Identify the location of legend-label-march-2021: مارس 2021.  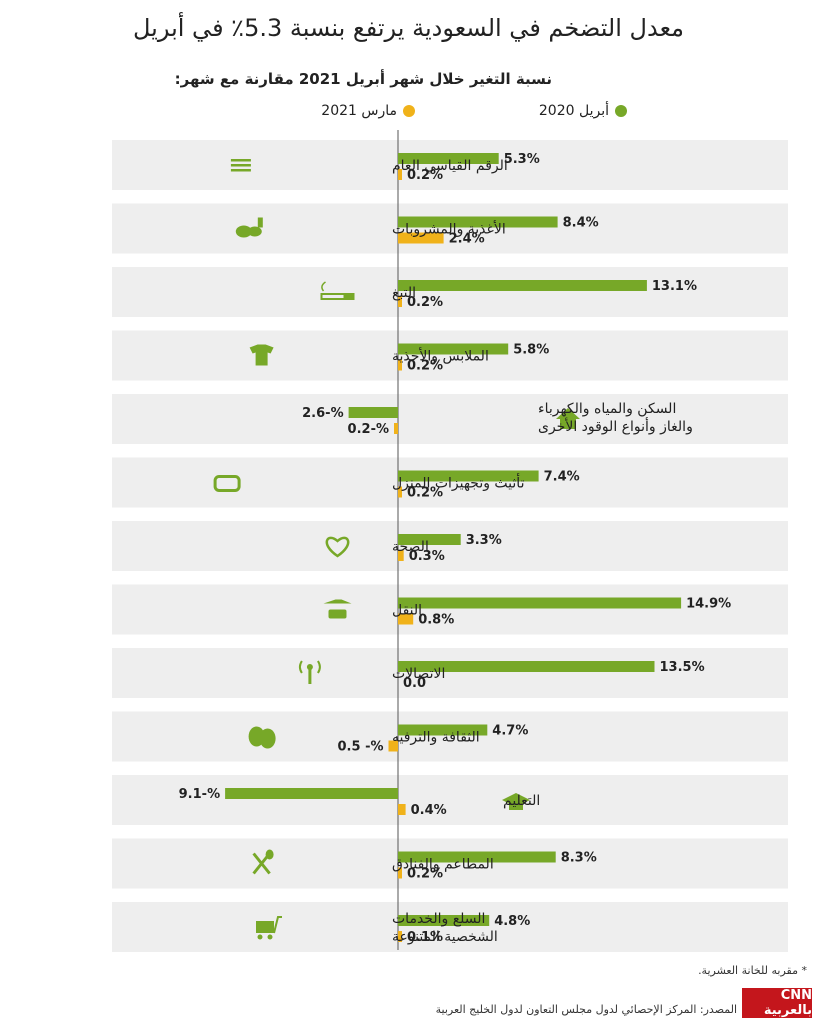
(359, 111).